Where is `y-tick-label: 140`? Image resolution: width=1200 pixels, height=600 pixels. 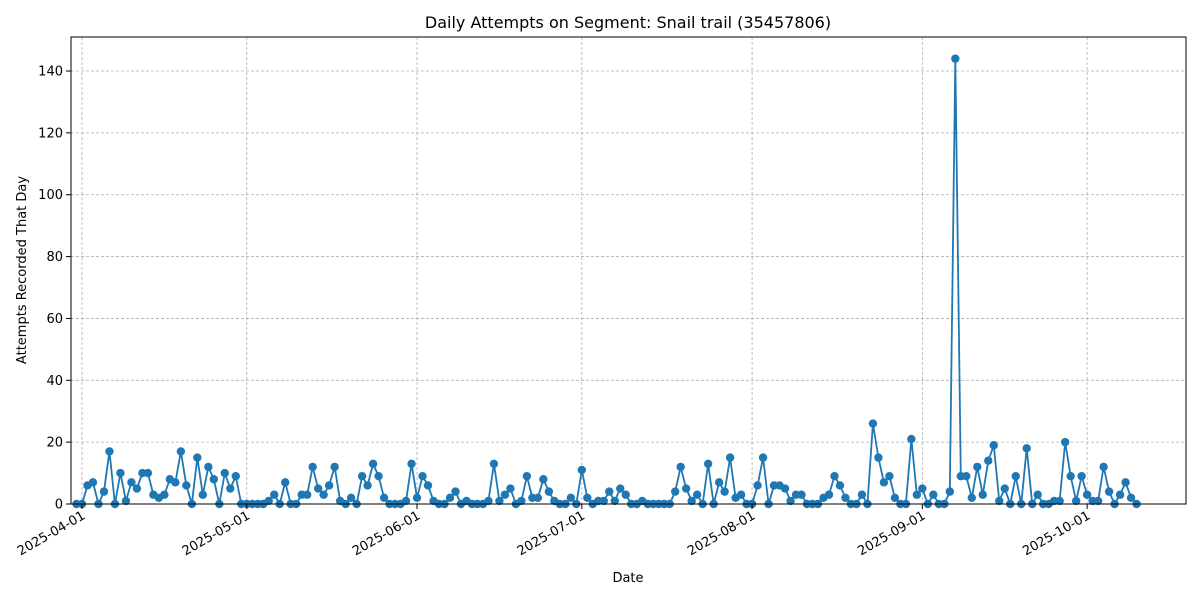
y-tick-label: 140 is located at coordinates (50, 72).